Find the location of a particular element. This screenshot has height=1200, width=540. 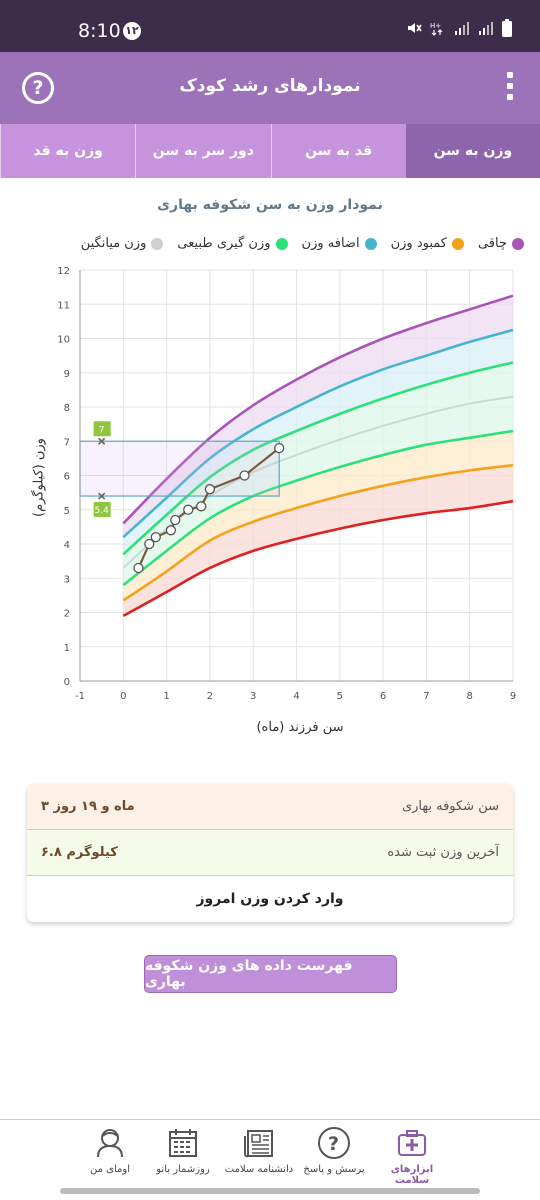

nav-encyclopedia: دانشنامه سلامت is located at coordinates (259, 1150).